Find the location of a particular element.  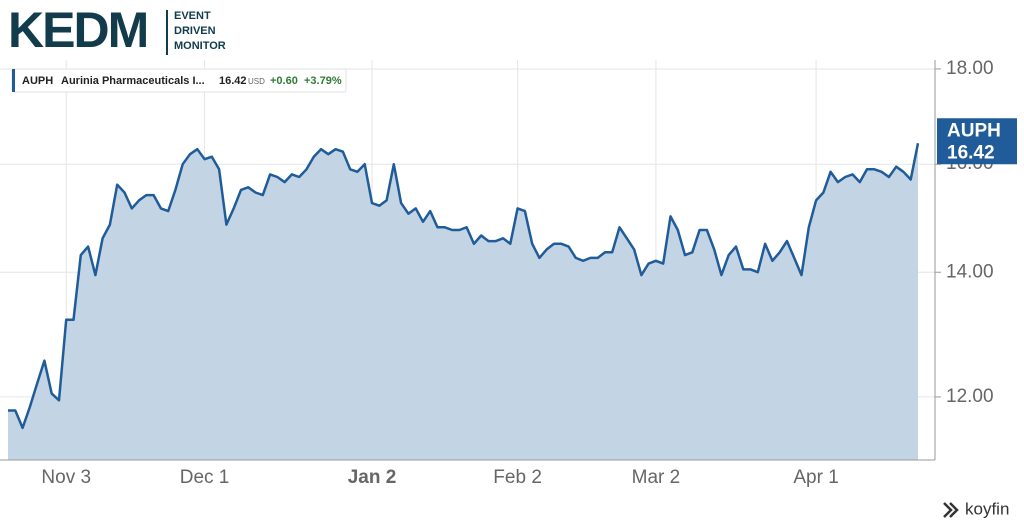

legend-swatch is located at coordinates (13, 80).